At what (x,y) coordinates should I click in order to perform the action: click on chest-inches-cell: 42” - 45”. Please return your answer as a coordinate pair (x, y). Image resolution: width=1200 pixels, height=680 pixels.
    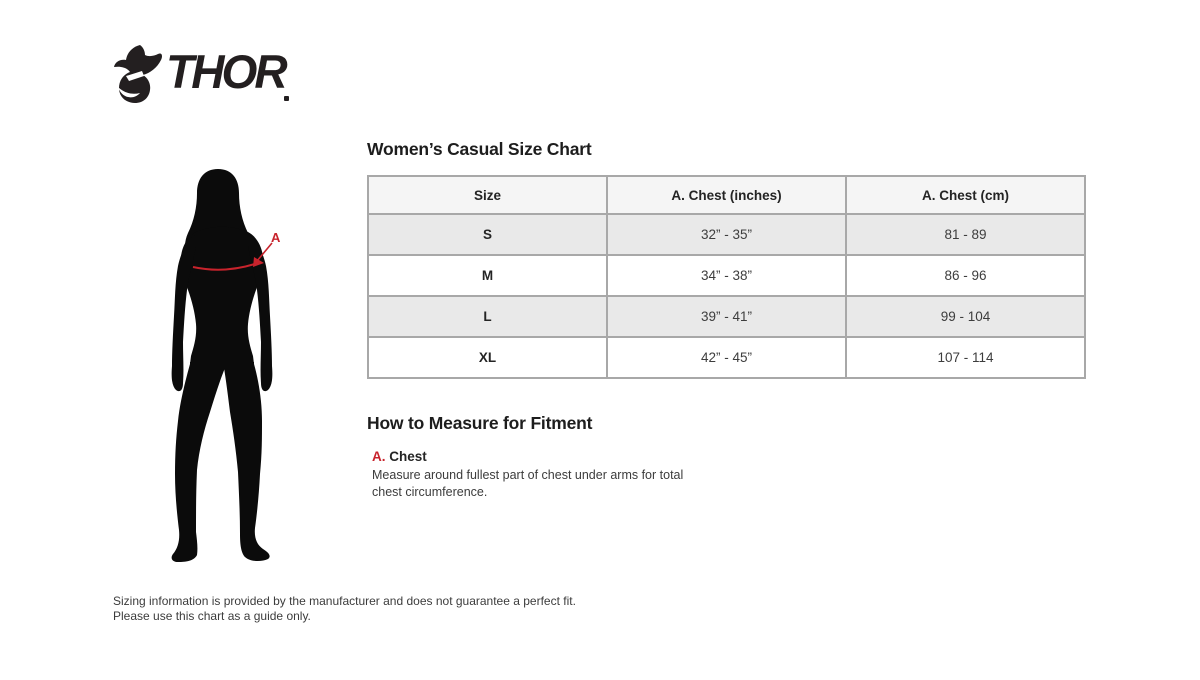
    Looking at the image, I should click on (726, 357).